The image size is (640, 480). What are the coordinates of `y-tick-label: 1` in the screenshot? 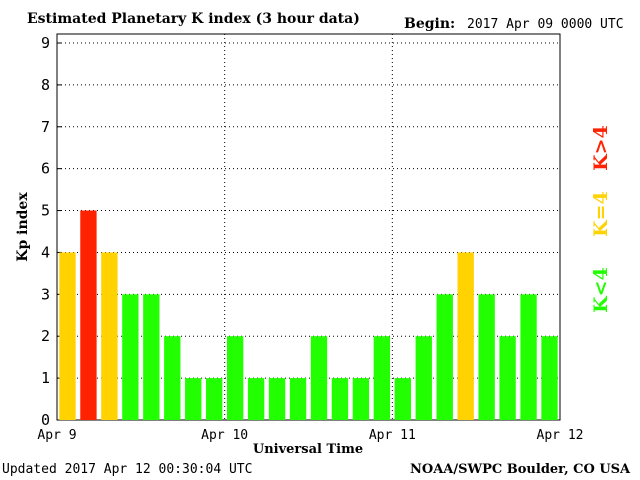 It's located at (45, 378).